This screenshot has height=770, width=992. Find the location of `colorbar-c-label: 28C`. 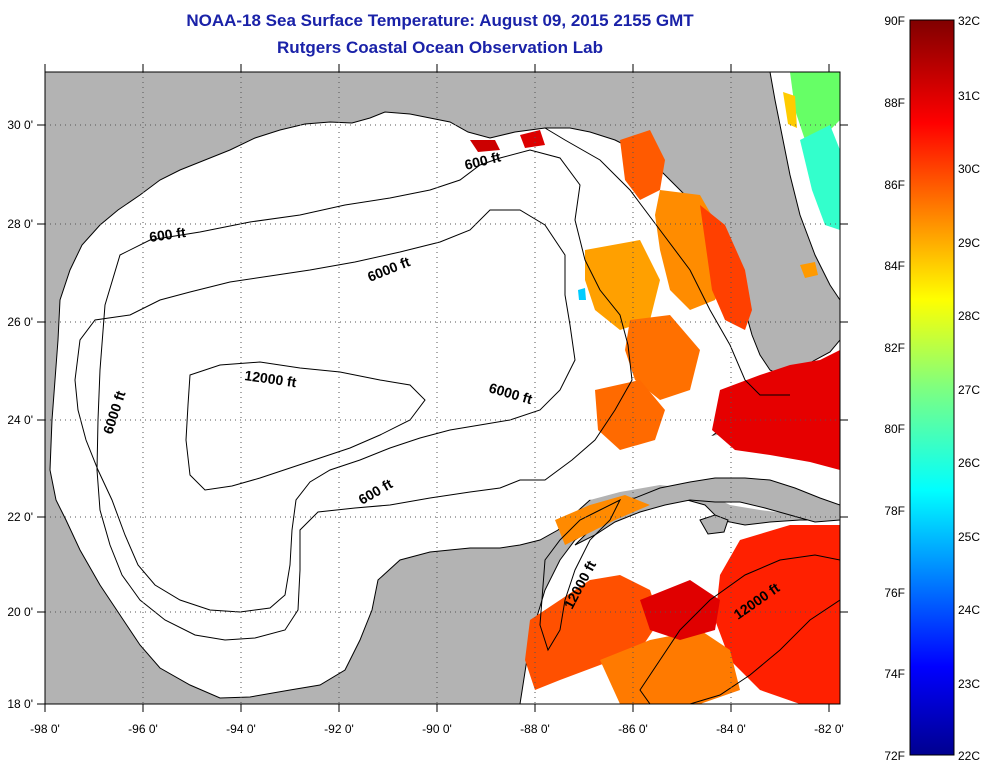

colorbar-c-label: 28C is located at coordinates (969, 316).